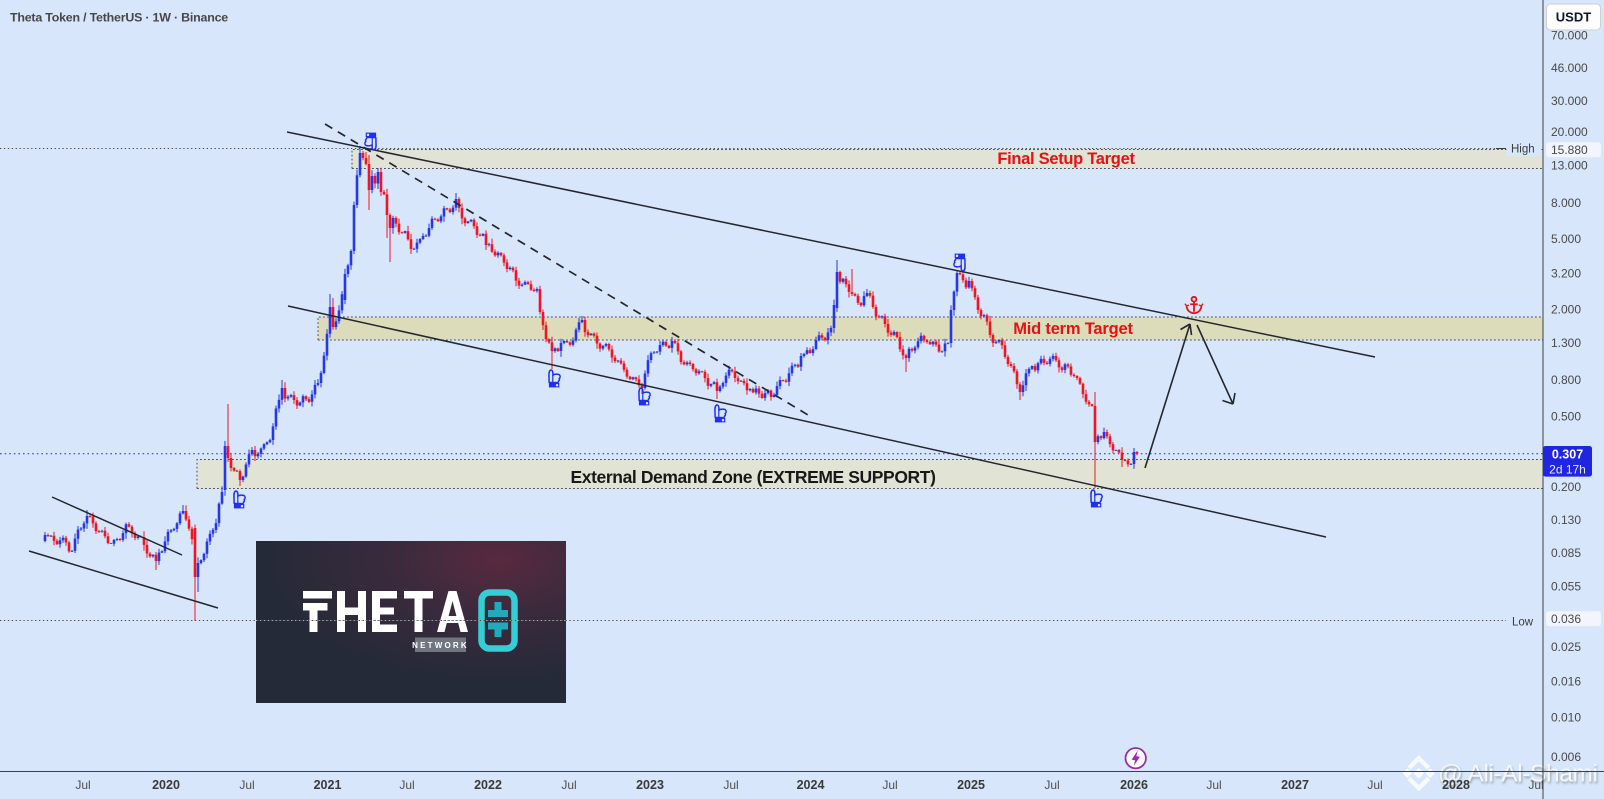 This screenshot has width=1604, height=799. Describe the element at coordinates (488, 785) in the screenshot. I see `svg-text: 2022` at that location.